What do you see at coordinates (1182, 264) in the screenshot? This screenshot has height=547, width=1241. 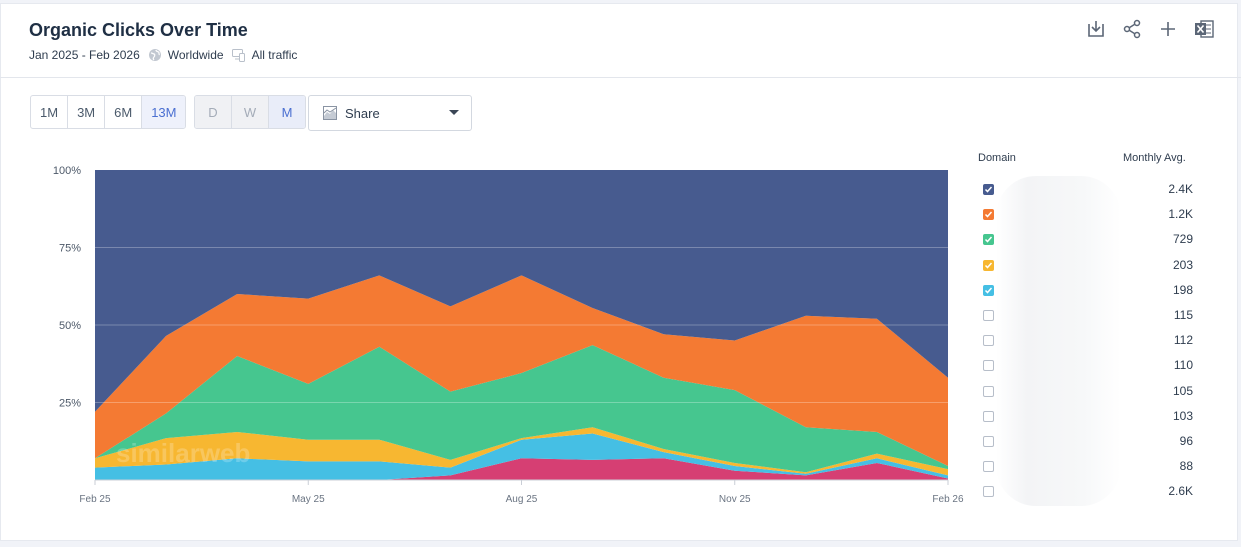 I see `legend-monthly-avg: 203` at bounding box center [1182, 264].